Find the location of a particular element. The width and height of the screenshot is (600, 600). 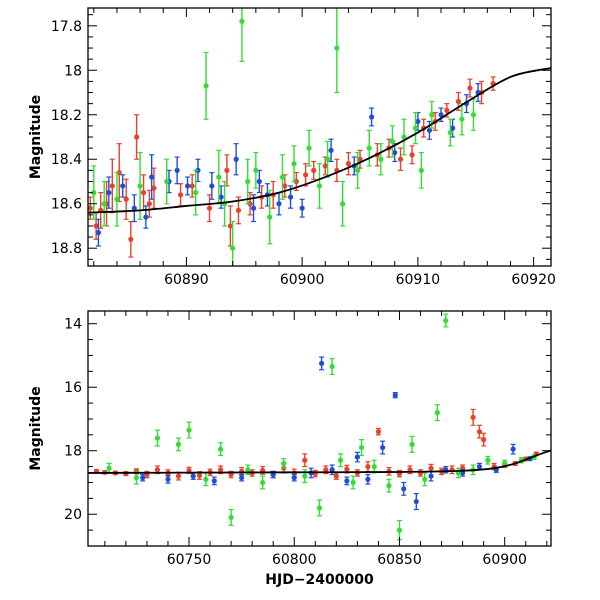

x-tick-label: 60750 is located at coordinates (189, 560).